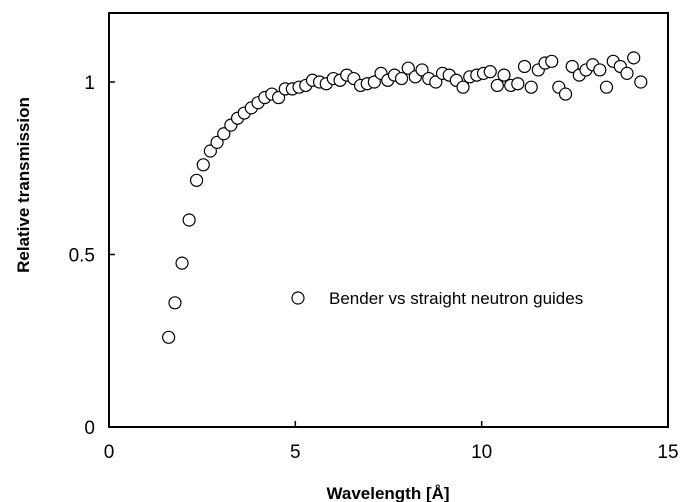 Image resolution: width=682 pixels, height=502 pixels. Describe the element at coordinates (456, 298) in the screenshot. I see `legend-label: Bender vs straight neutron guides` at that location.